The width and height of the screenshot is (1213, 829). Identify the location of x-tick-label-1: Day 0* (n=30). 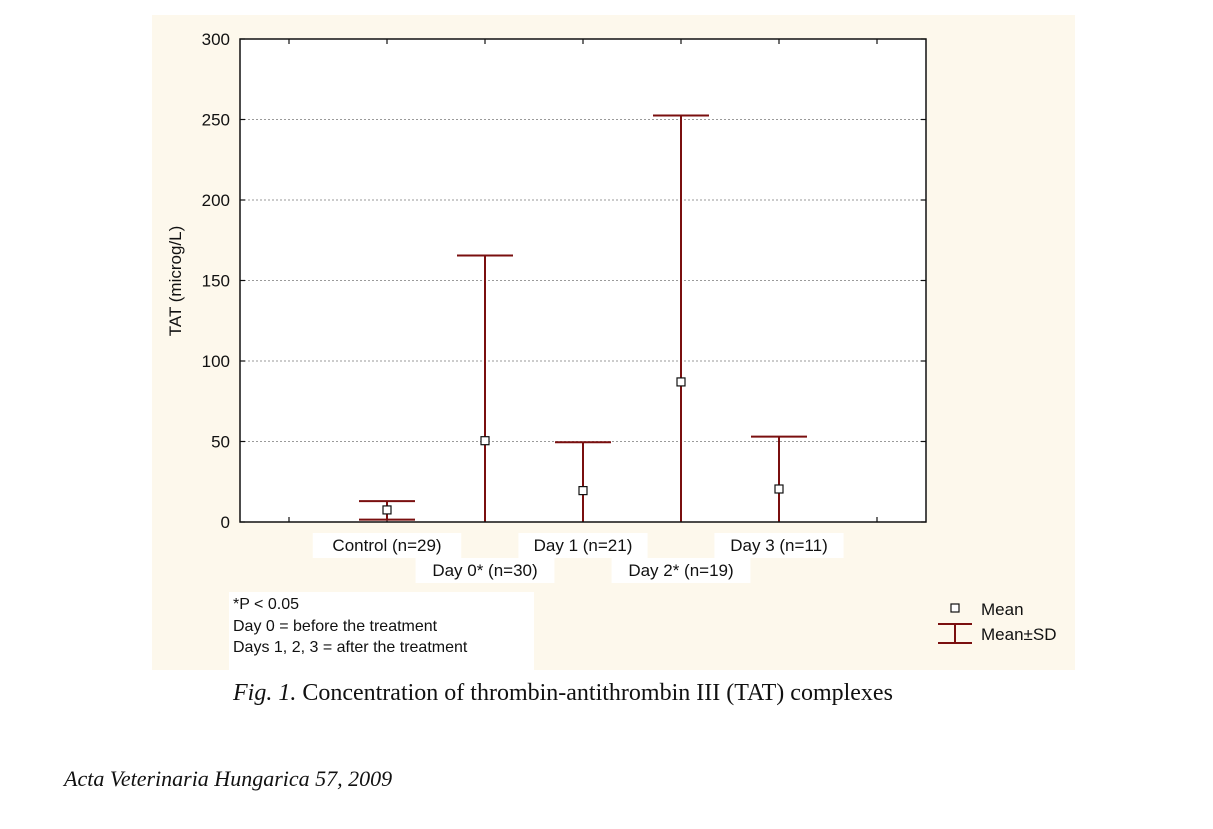
(484, 570).